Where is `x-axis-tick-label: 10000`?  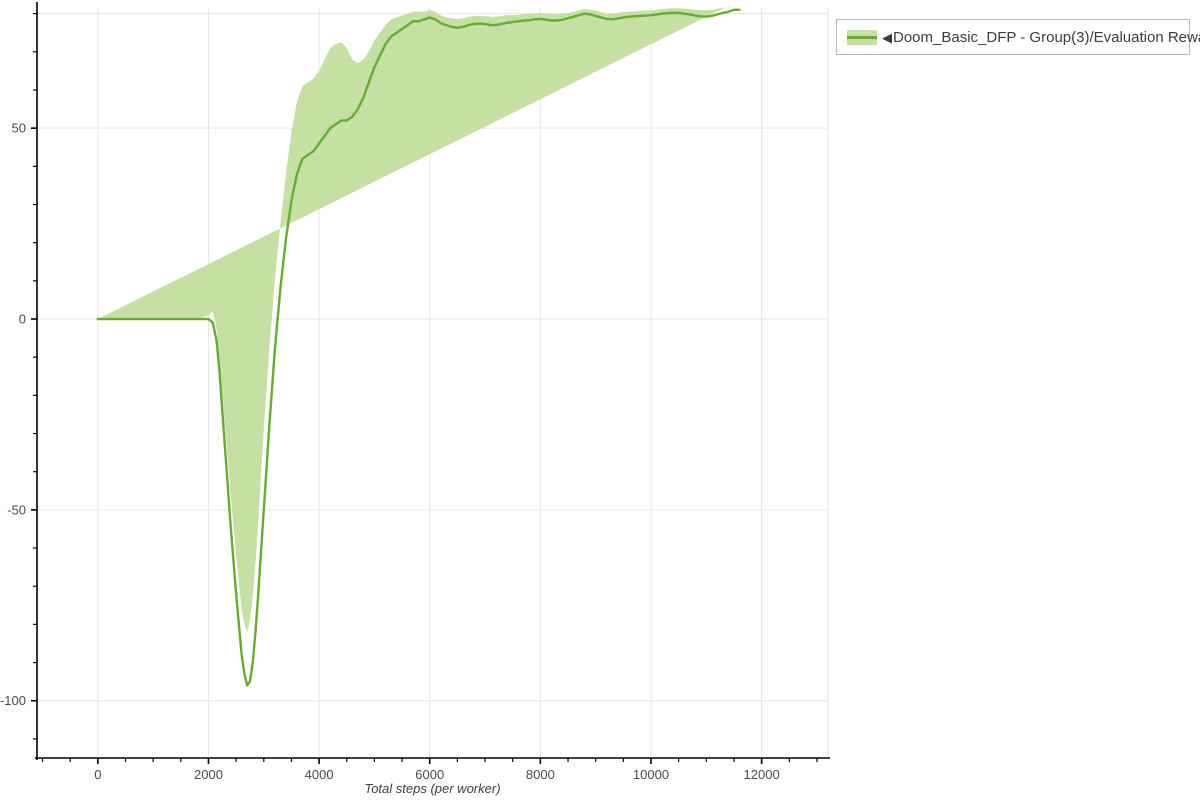
x-axis-tick-label: 10000 is located at coordinates (651, 774).